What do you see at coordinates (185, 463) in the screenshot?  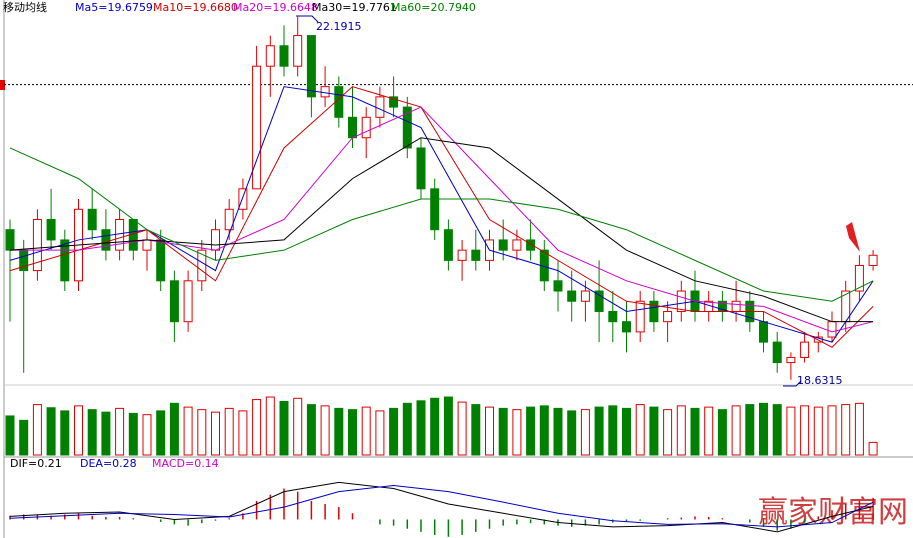 I see `legend-entry: MACD=0.14` at bounding box center [185, 463].